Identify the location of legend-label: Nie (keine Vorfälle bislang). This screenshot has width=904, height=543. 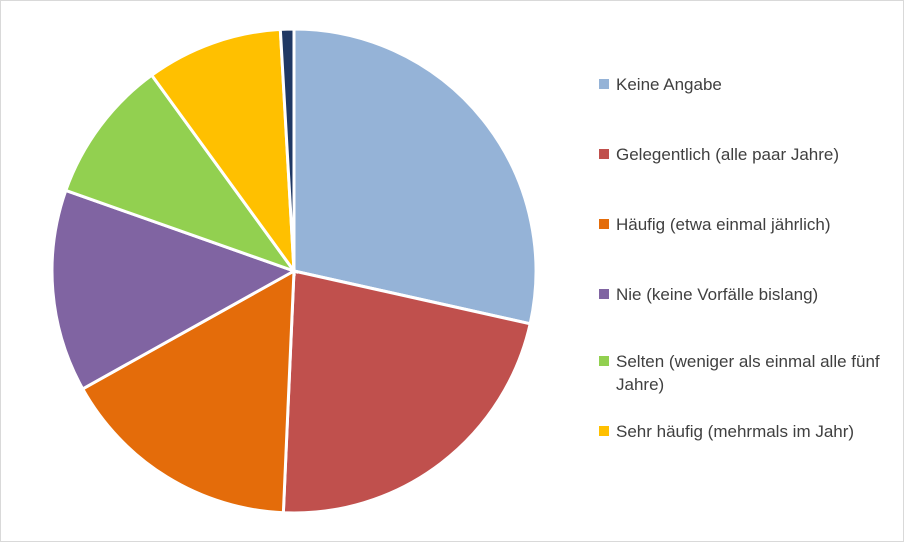
(717, 294).